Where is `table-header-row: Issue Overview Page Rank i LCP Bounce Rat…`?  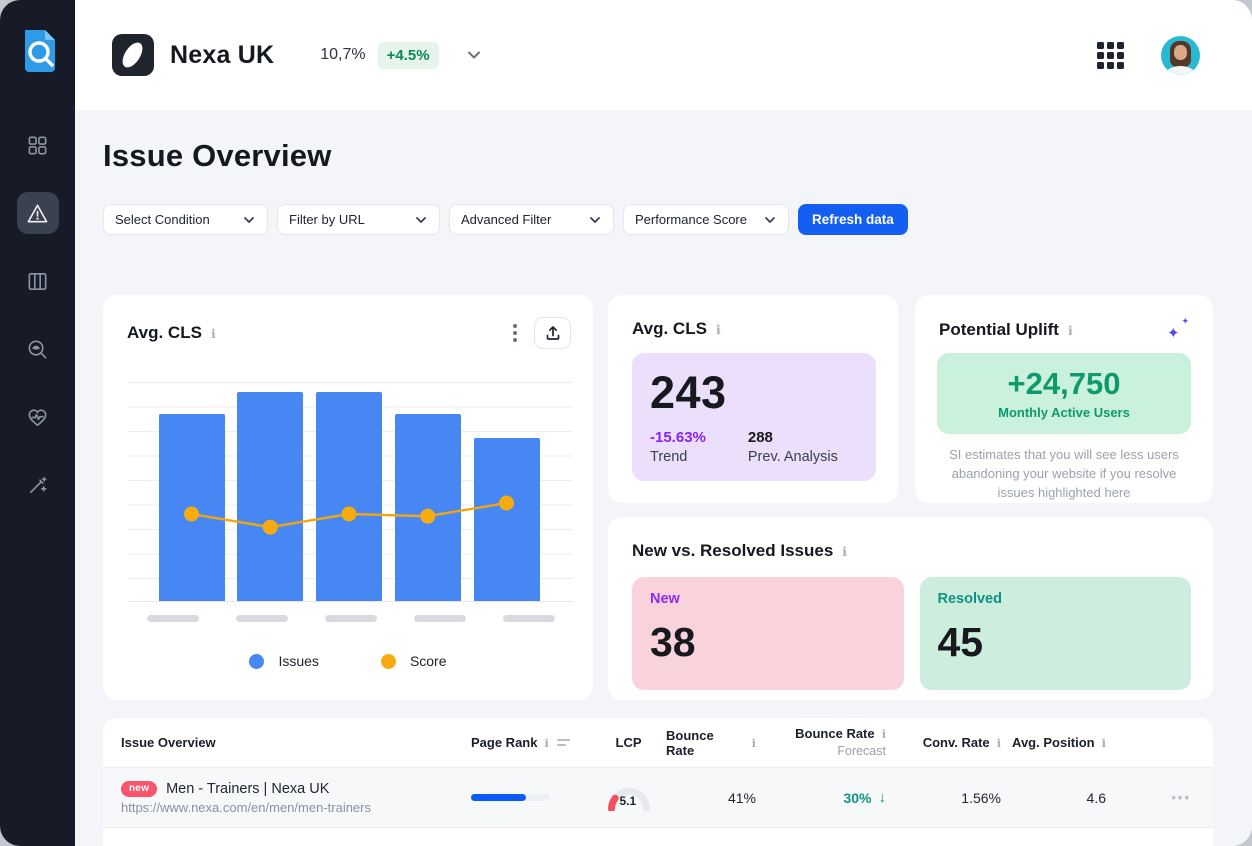
table-header-row: Issue Overview Page Rank i LCP Bounce Rat… is located at coordinates (658, 743).